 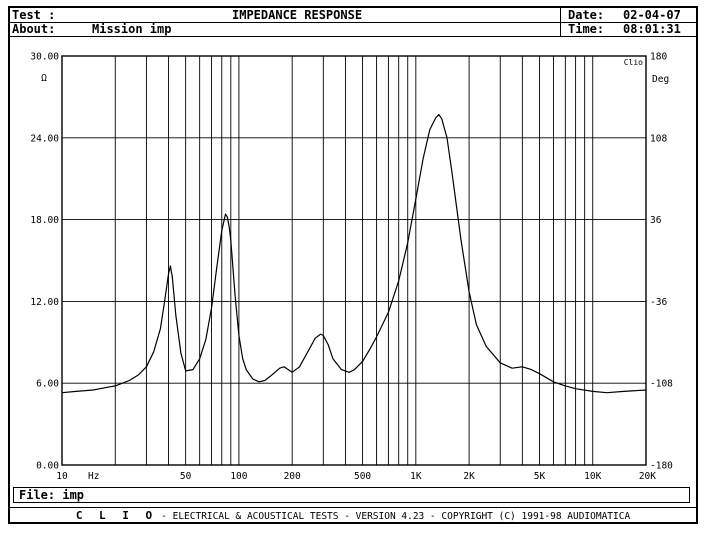 I want to click on y-tick-label: 18.00, so click(x=44, y=220).